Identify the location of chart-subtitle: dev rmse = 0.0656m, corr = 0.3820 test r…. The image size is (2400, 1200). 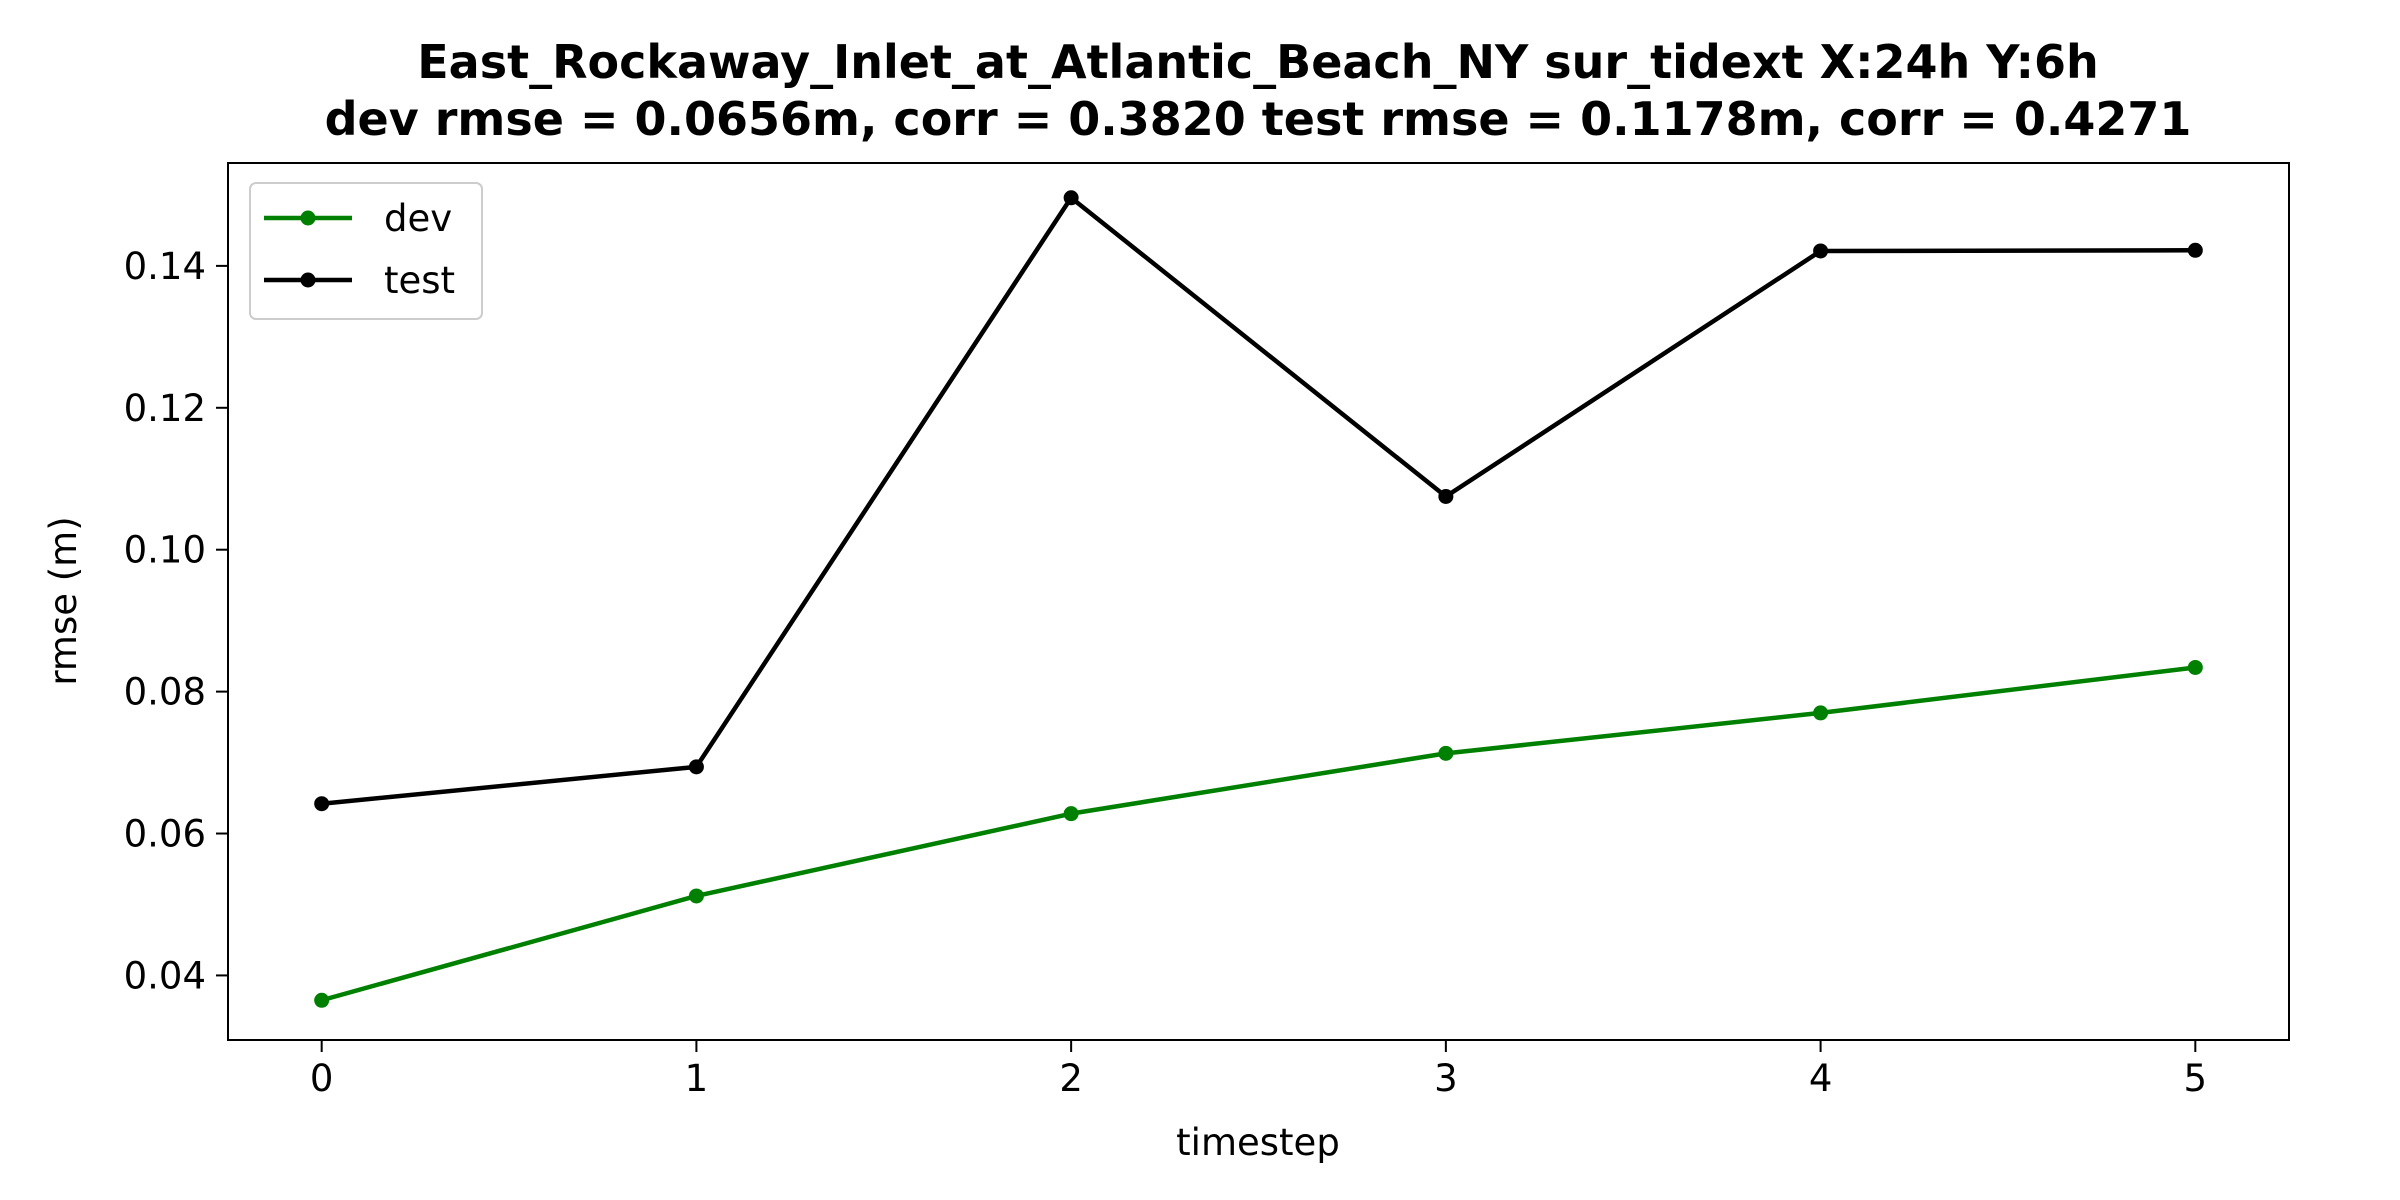
(1258, 119).